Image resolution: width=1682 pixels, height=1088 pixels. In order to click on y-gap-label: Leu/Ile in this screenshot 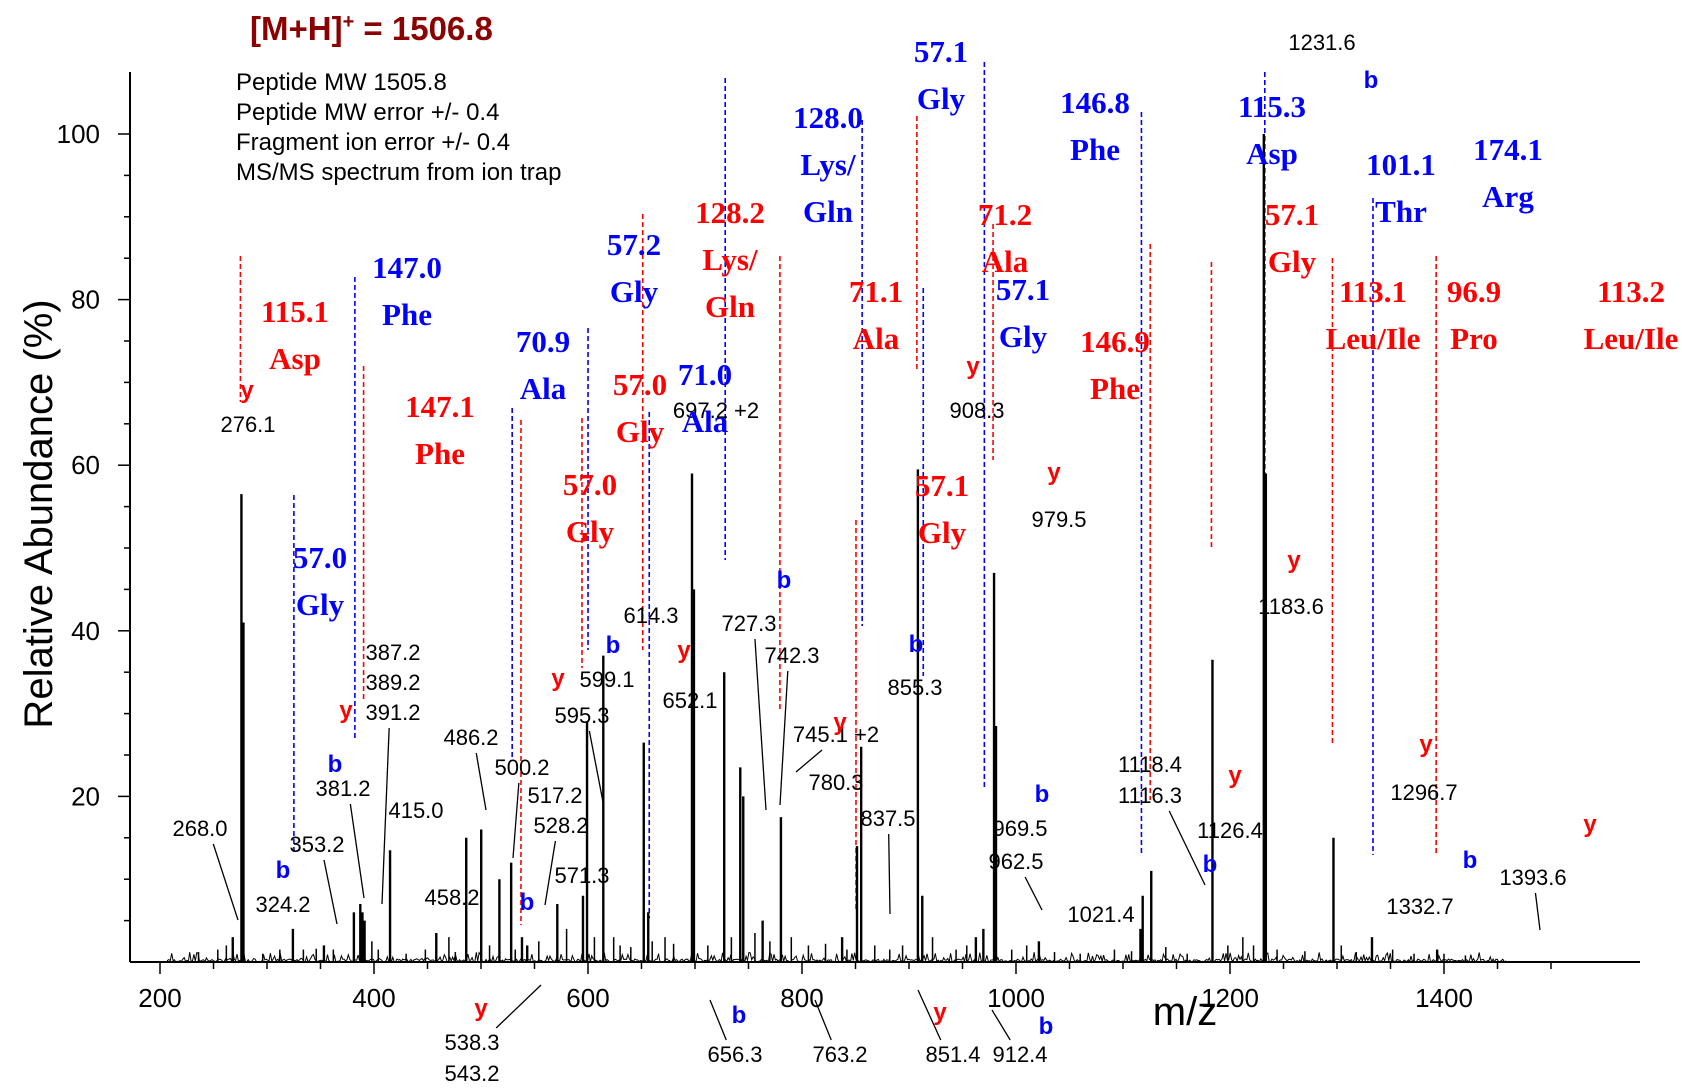, I will do `click(1631, 338)`.